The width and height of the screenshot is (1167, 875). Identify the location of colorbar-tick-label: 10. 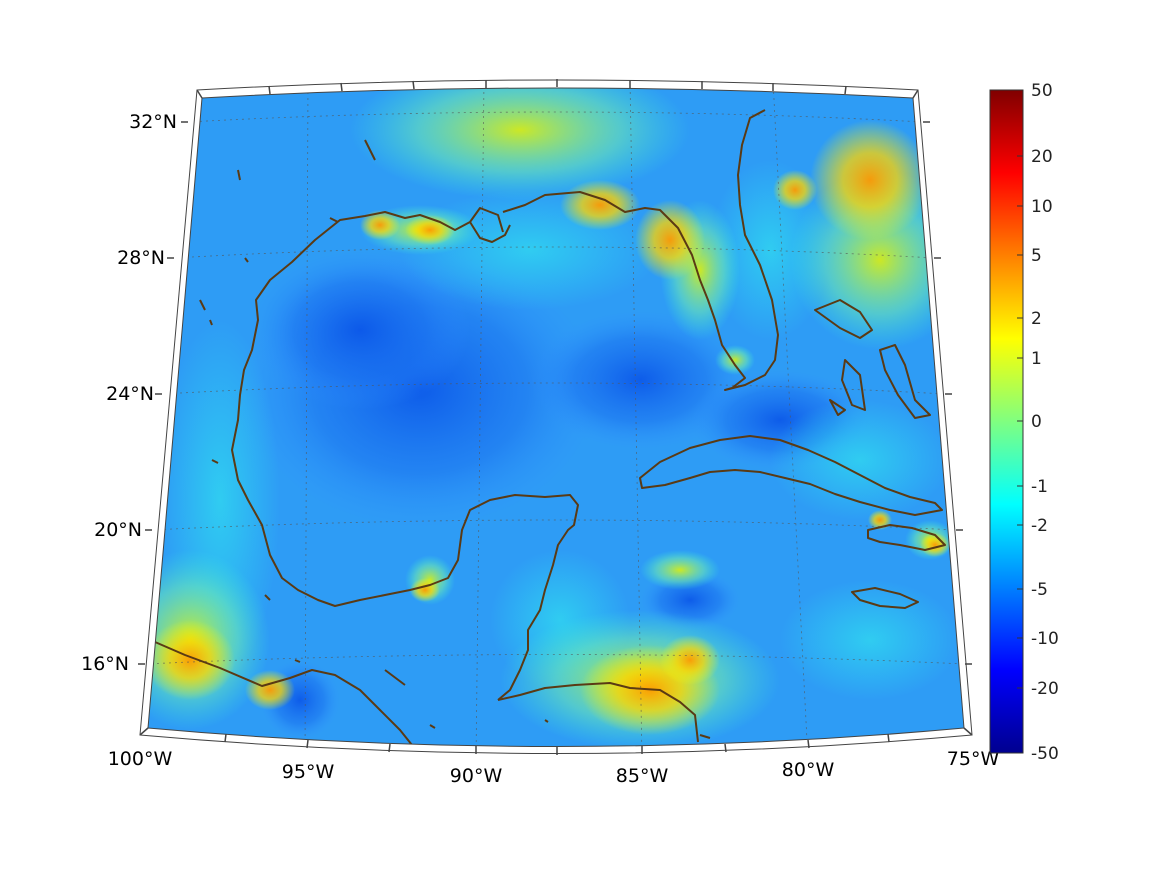
(1042, 207).